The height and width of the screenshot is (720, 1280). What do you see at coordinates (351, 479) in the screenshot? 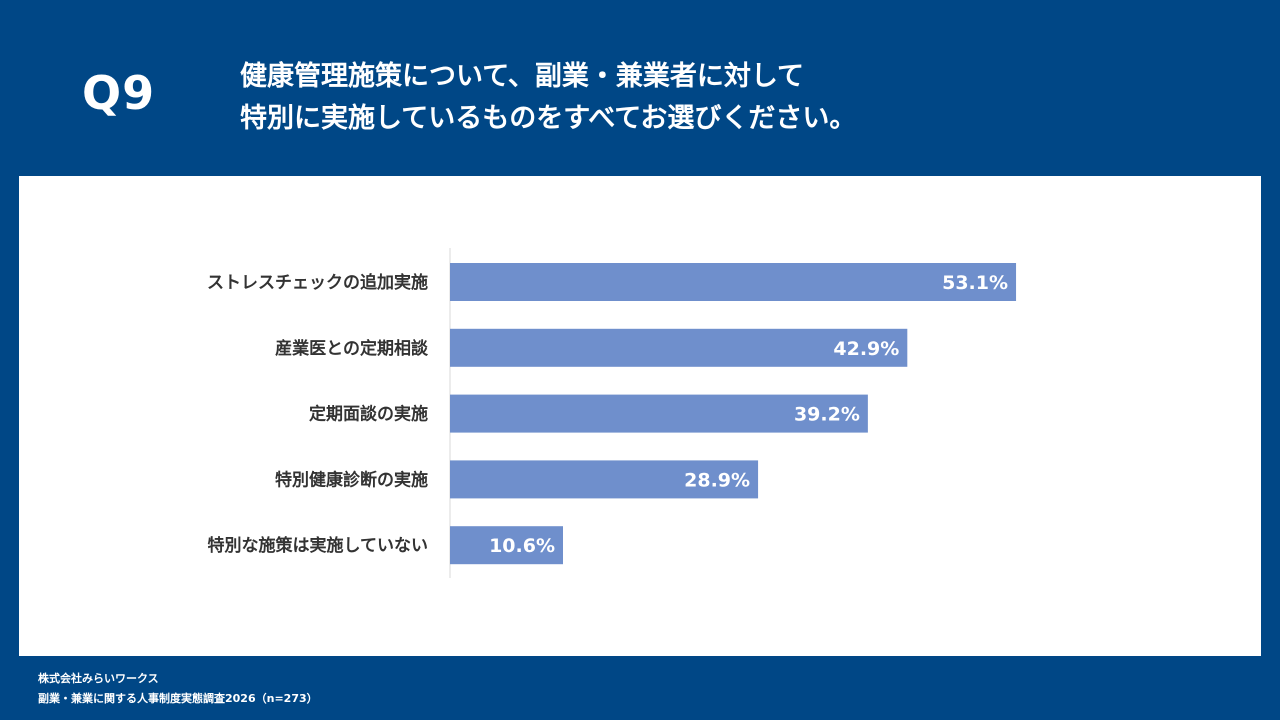
I see `category-label: 特別健康診断の実施` at bounding box center [351, 479].